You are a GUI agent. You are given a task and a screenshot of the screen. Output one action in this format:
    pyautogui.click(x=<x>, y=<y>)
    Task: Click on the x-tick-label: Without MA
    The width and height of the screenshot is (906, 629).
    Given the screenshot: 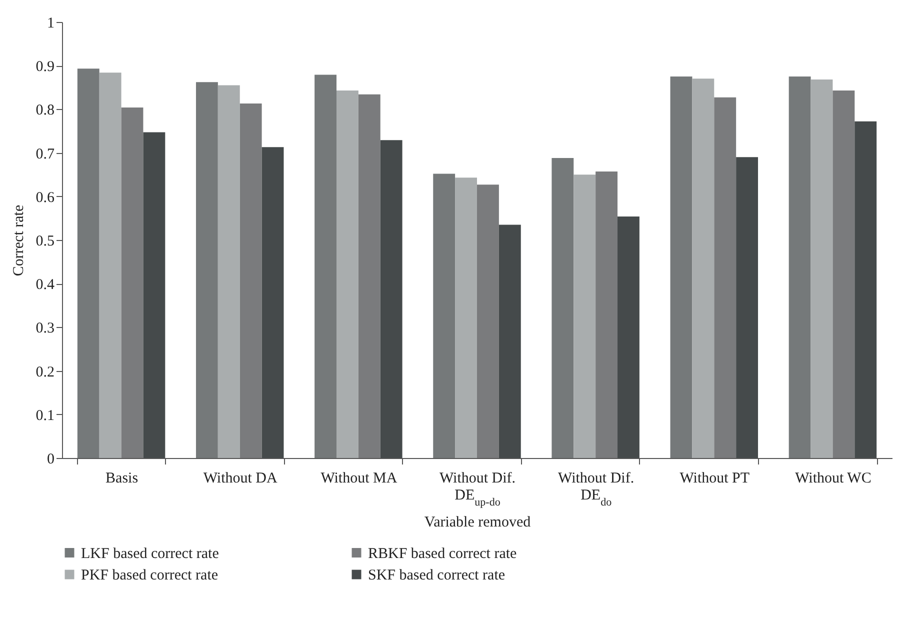 What is the action you would take?
    pyautogui.click(x=359, y=478)
    